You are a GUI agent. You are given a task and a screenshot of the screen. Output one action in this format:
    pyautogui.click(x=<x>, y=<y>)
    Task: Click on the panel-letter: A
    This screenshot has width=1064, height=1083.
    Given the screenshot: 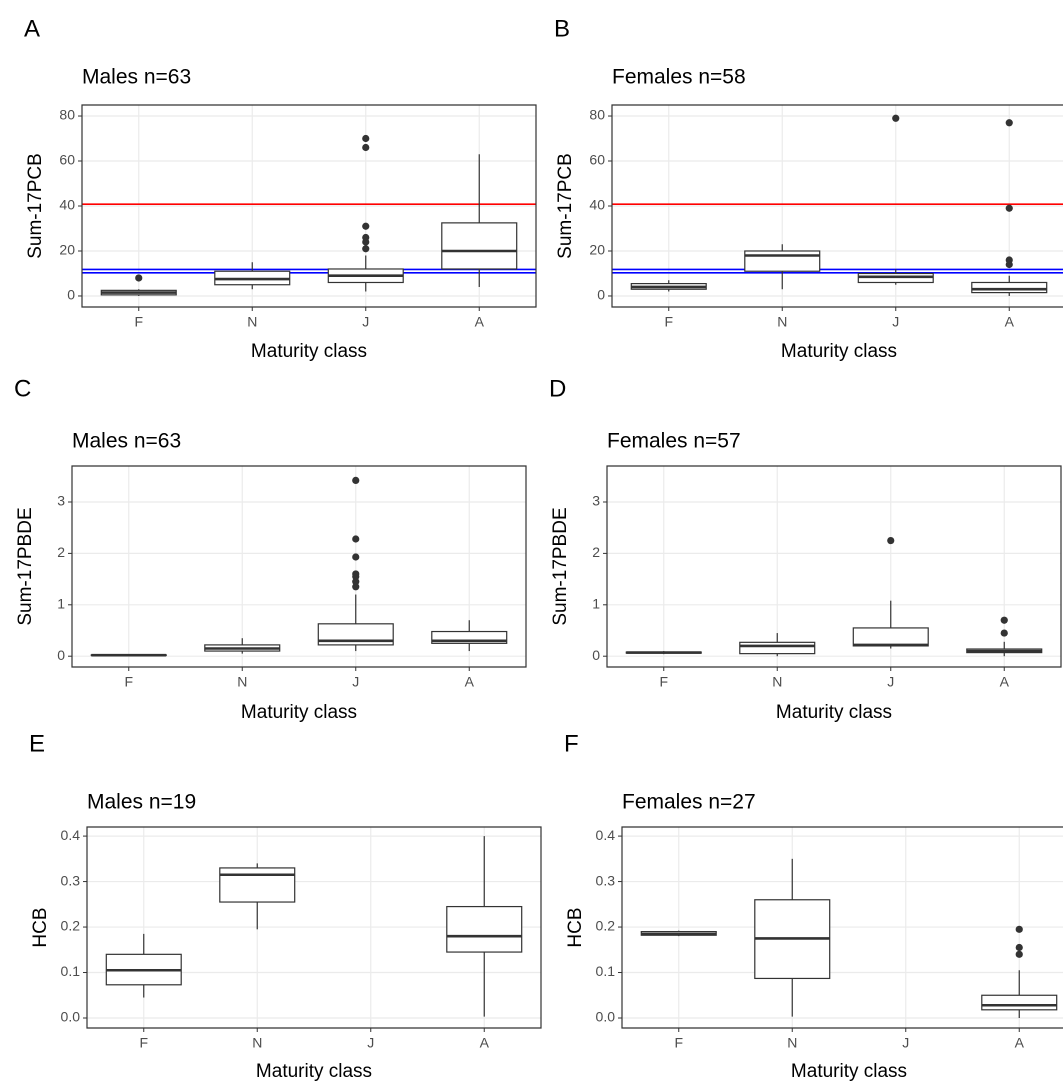 What is the action you would take?
    pyautogui.click(x=32, y=28)
    